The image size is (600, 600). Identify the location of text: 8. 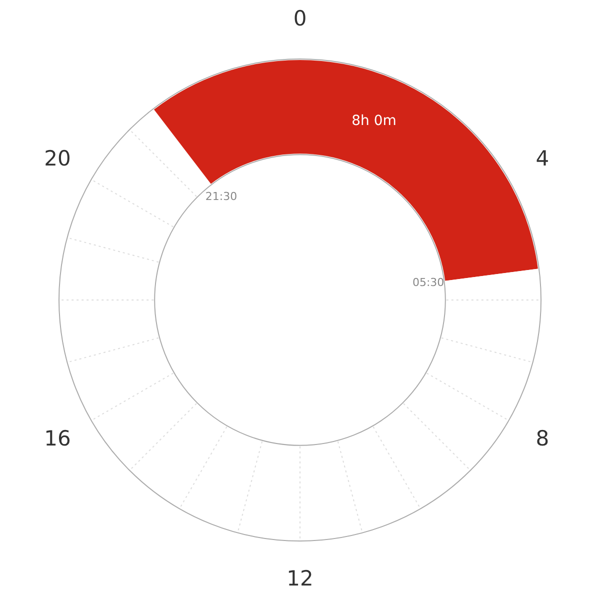
(543, 438).